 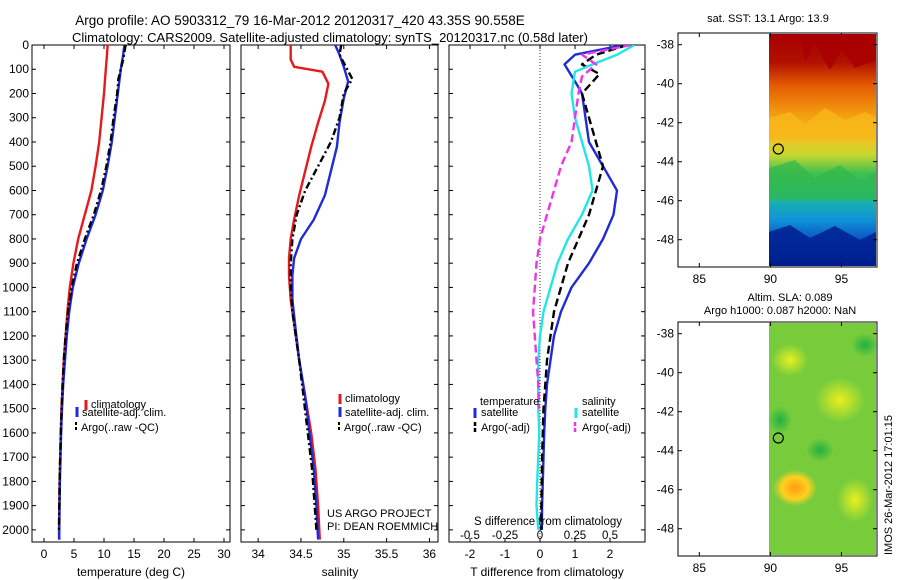 I want to click on series-line-argo-raw-qc-, so click(x=92, y=287).